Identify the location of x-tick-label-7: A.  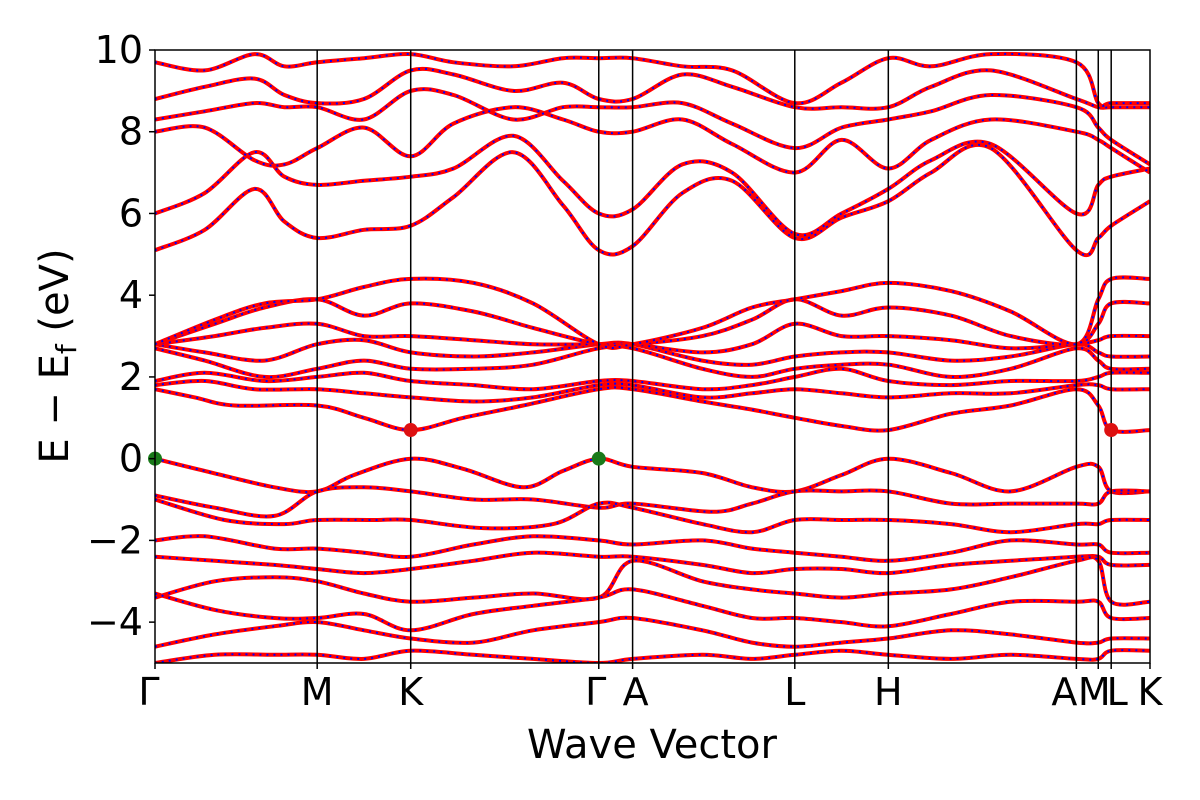
(1064, 692).